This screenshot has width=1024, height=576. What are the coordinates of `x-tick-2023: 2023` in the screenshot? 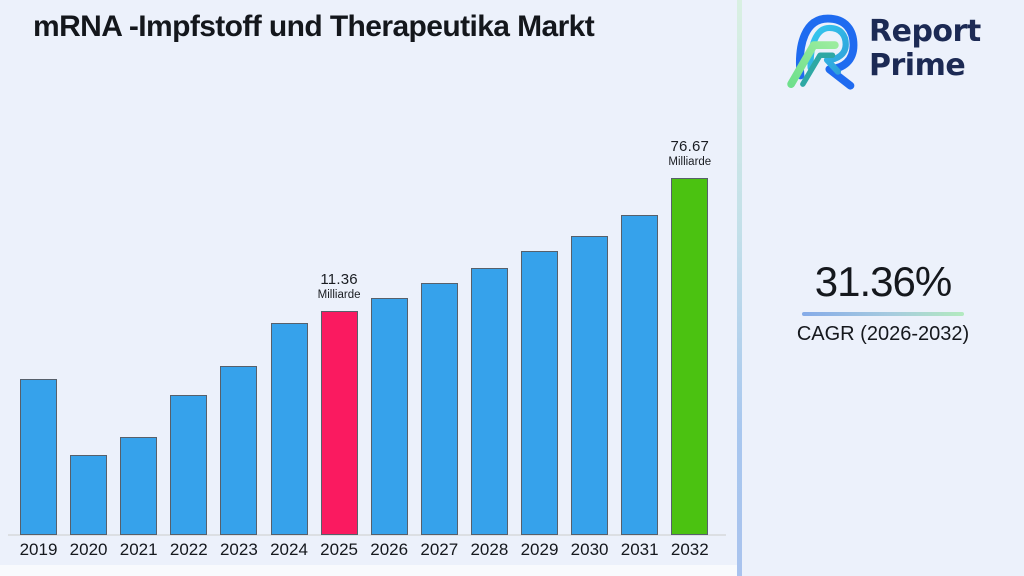 It's located at (238, 549).